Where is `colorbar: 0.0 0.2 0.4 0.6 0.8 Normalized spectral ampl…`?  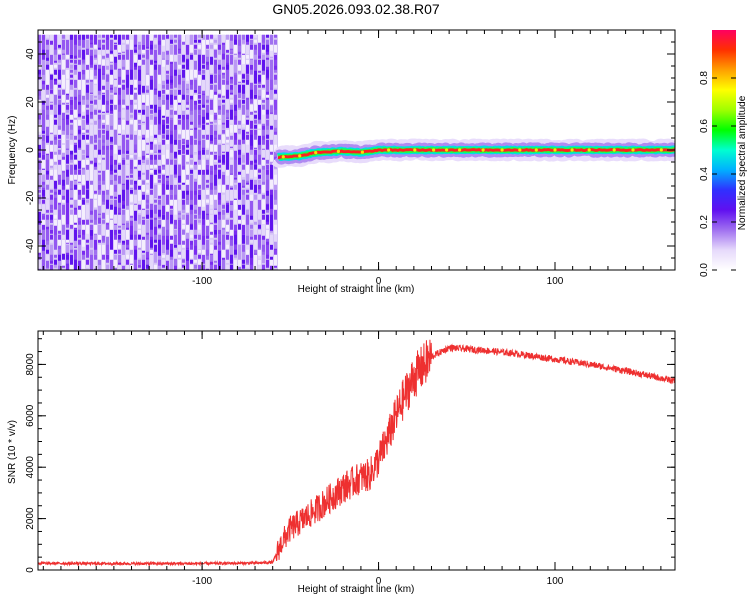 colorbar: 0.0 0.2 0.4 0.6 0.8 Normalized spectral ampl… is located at coordinates (723, 153).